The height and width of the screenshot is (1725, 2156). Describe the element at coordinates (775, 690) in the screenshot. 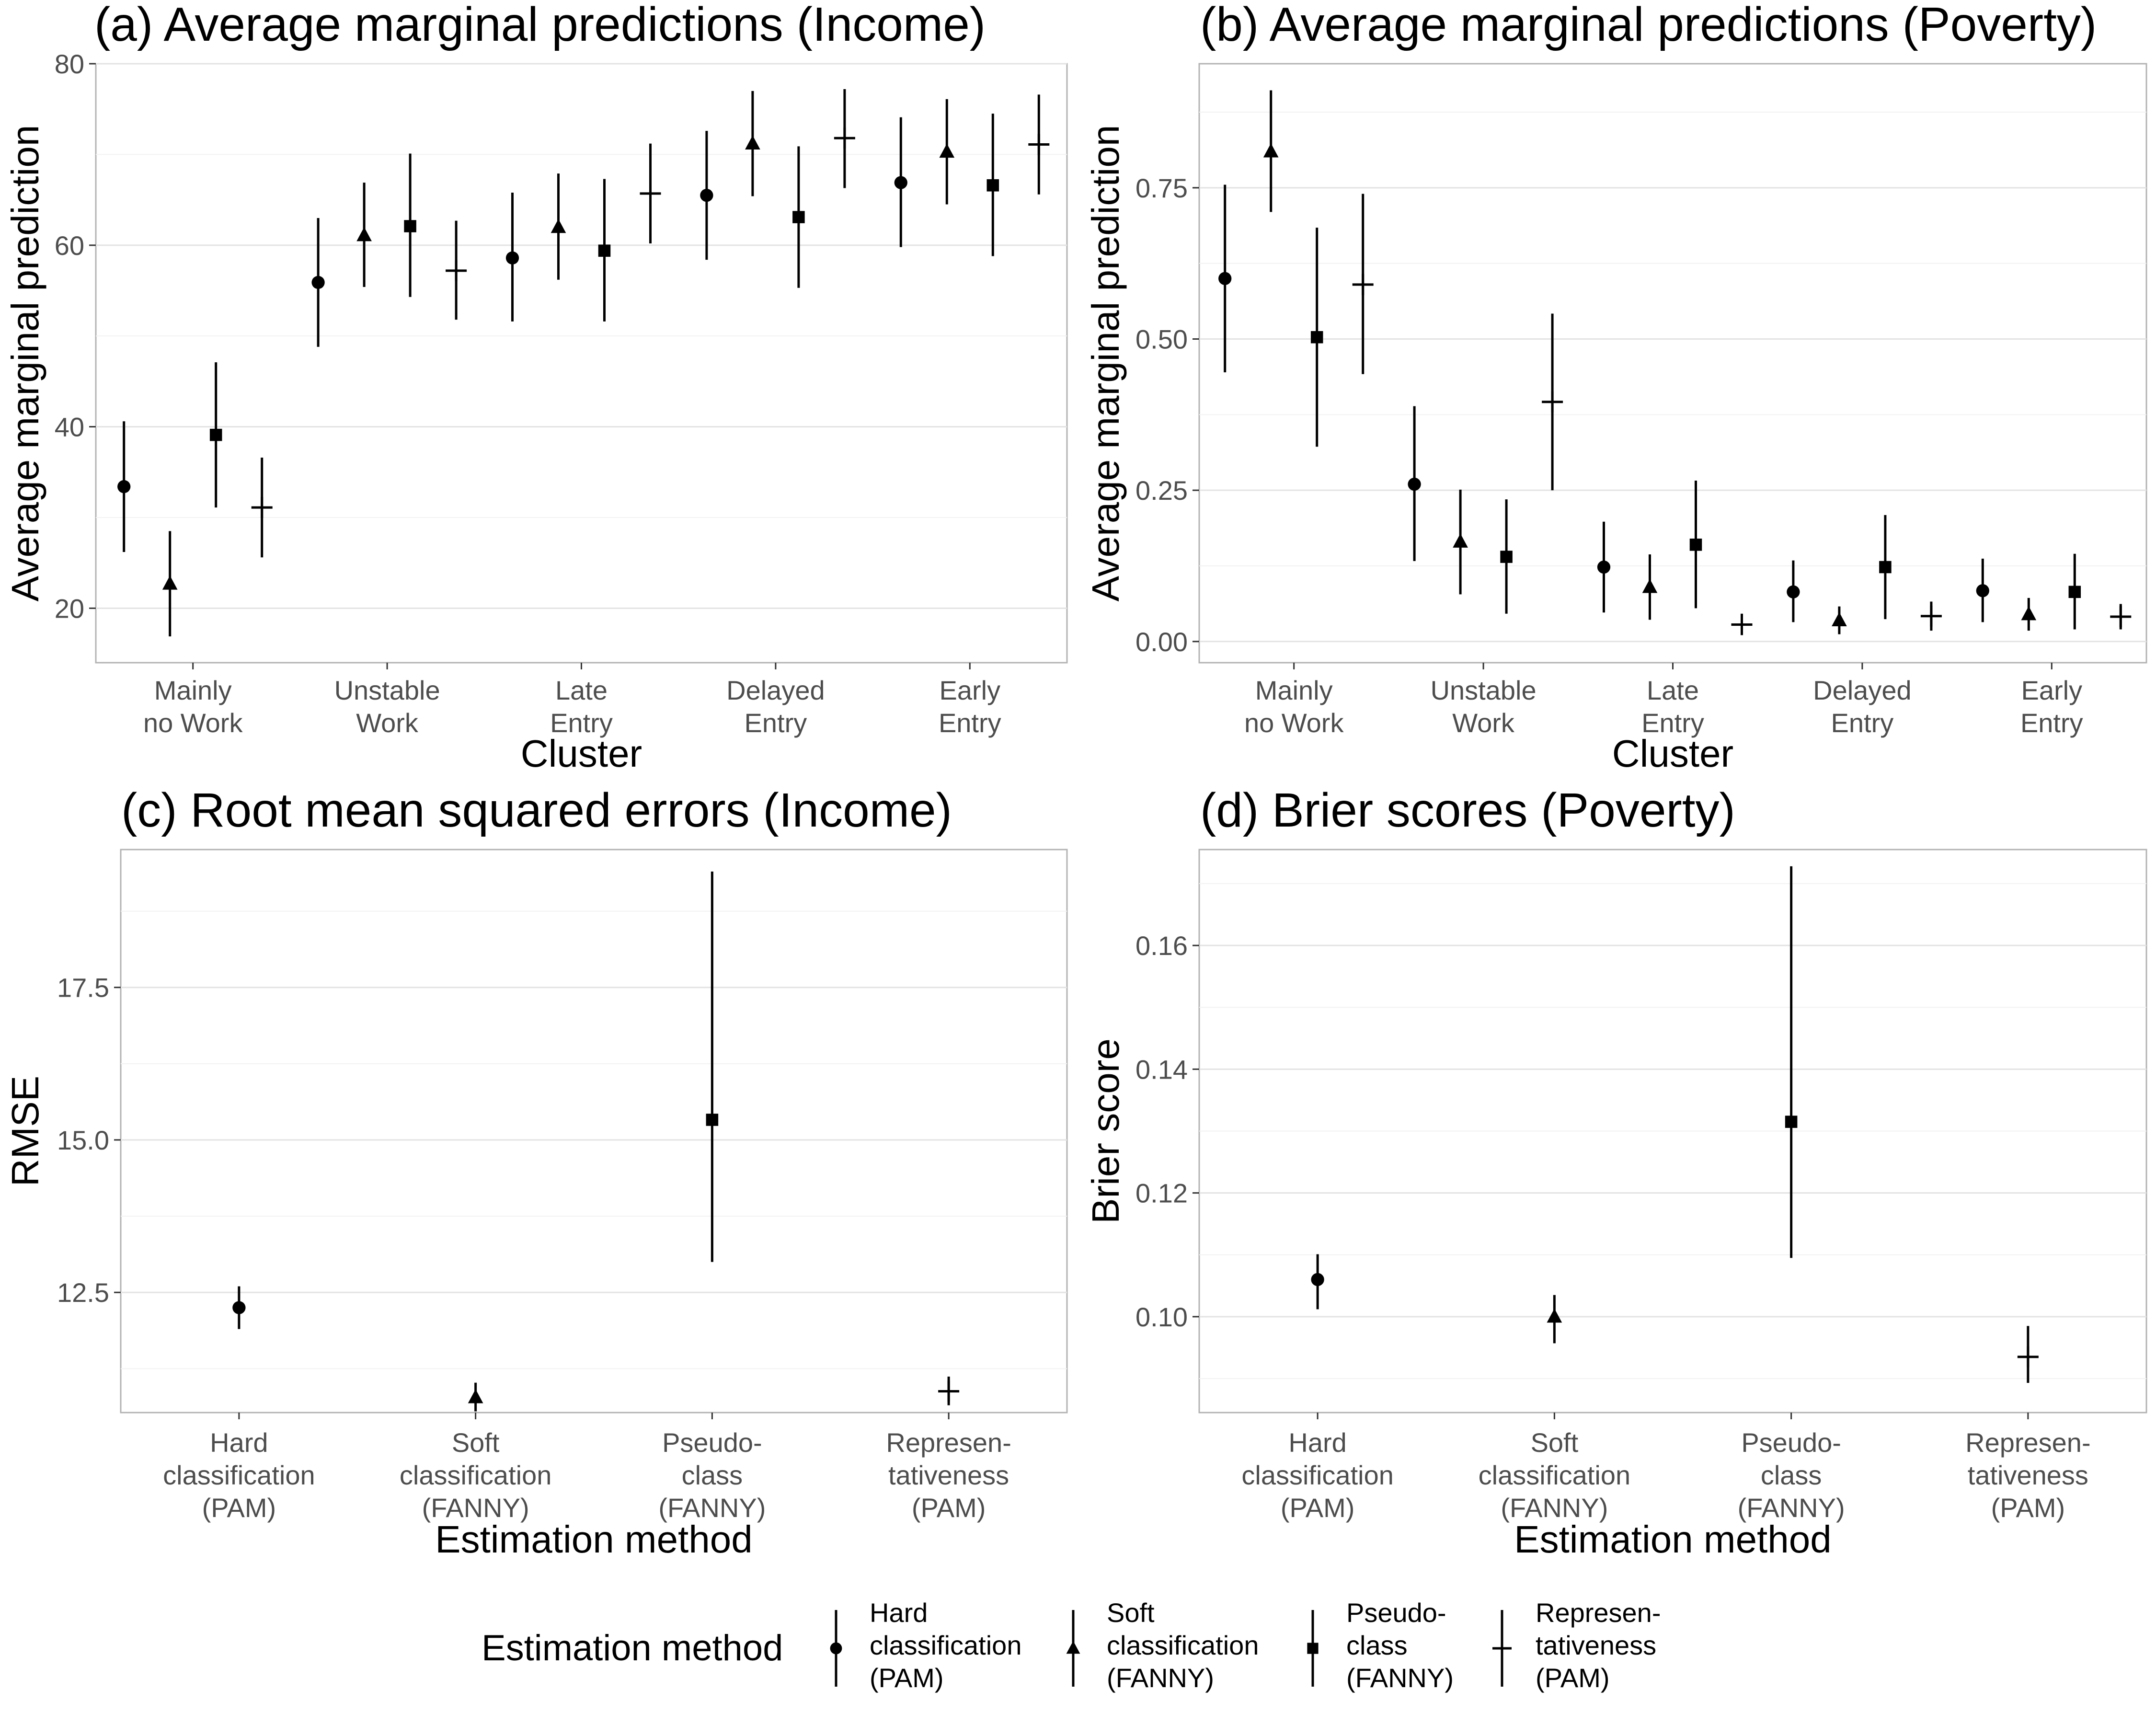

I see `x-tick-label-line: Delayed` at that location.